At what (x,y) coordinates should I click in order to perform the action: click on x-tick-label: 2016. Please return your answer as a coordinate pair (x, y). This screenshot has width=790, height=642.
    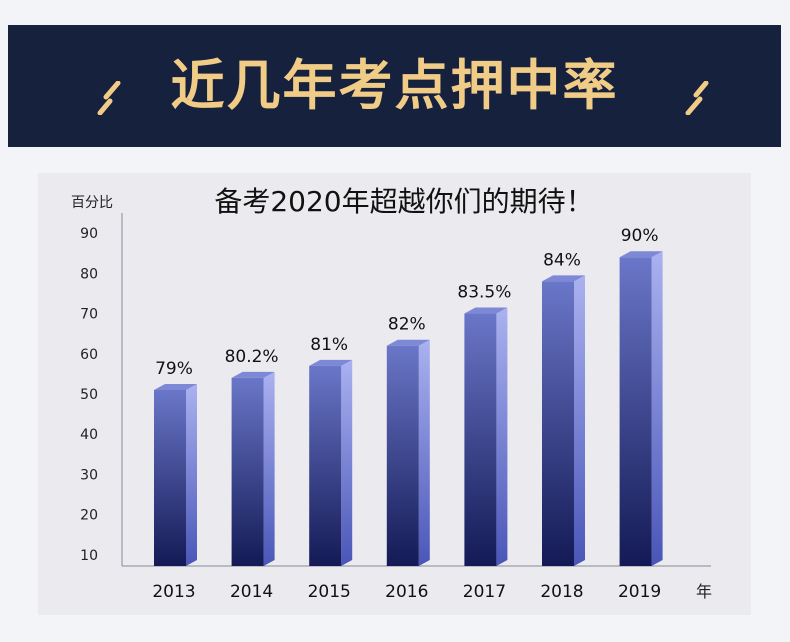
    Looking at the image, I should click on (406, 592).